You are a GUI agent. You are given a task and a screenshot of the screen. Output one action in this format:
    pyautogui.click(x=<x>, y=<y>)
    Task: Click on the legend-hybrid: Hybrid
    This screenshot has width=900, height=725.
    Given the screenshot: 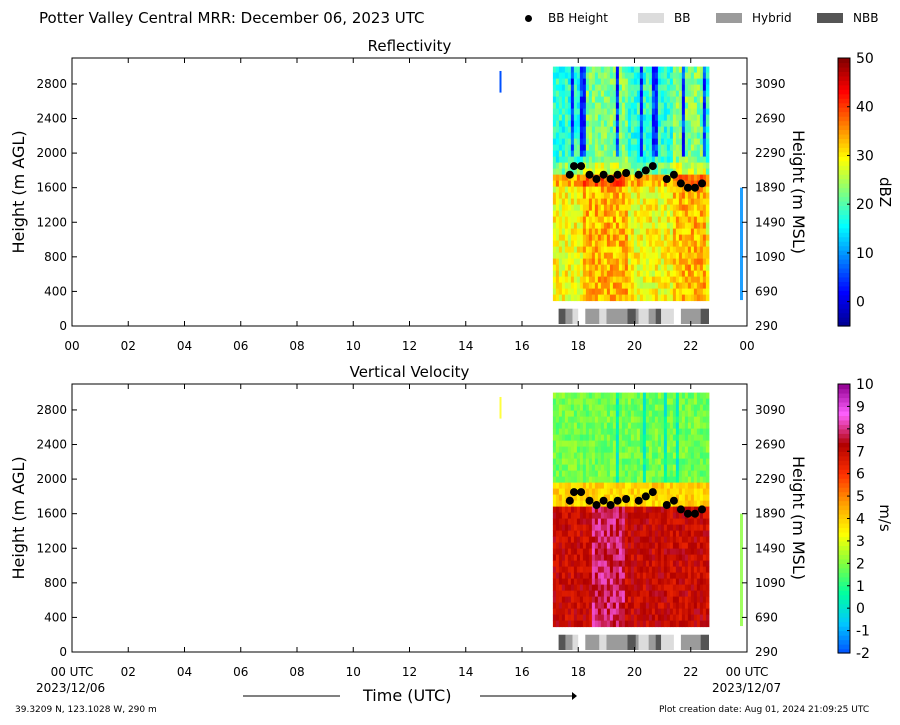 What is the action you would take?
    pyautogui.click(x=754, y=18)
    